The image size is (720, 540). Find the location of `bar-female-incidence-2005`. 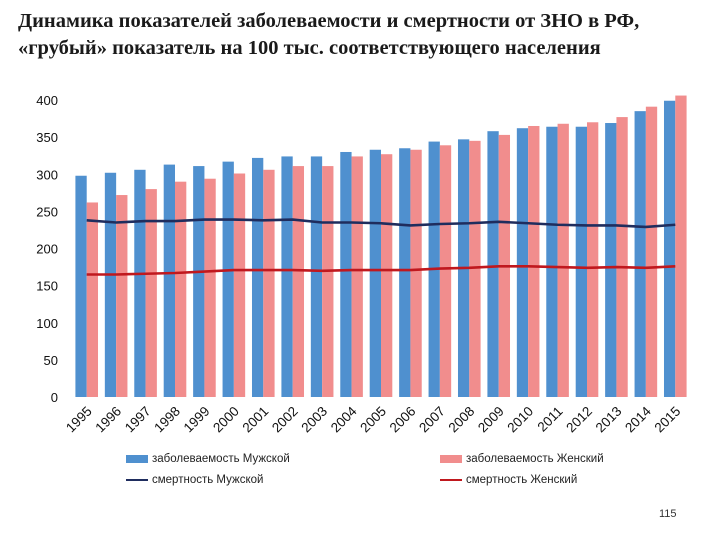

bar-female-incidence-2005 is located at coordinates (387, 275).